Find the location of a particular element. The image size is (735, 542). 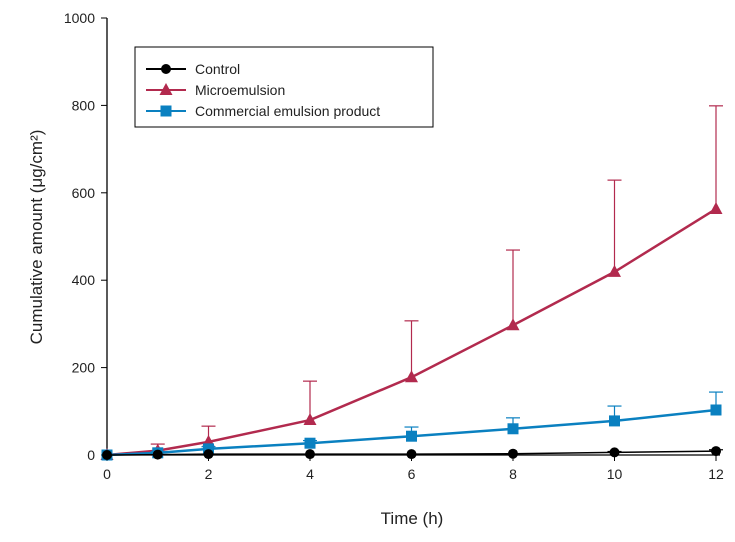

legend-label: Control is located at coordinates (217, 69).